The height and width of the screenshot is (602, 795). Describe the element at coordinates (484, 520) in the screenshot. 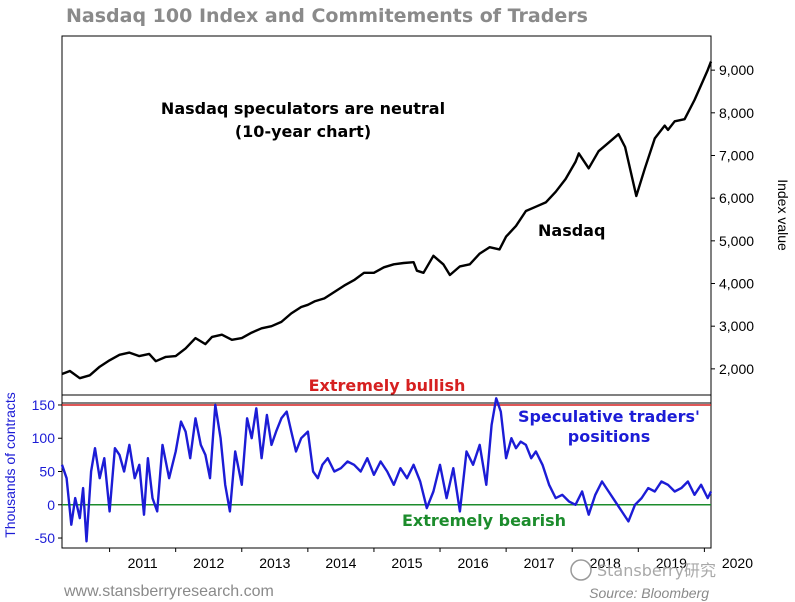

I see `extremely-bearish-label: Extremely bearish` at that location.